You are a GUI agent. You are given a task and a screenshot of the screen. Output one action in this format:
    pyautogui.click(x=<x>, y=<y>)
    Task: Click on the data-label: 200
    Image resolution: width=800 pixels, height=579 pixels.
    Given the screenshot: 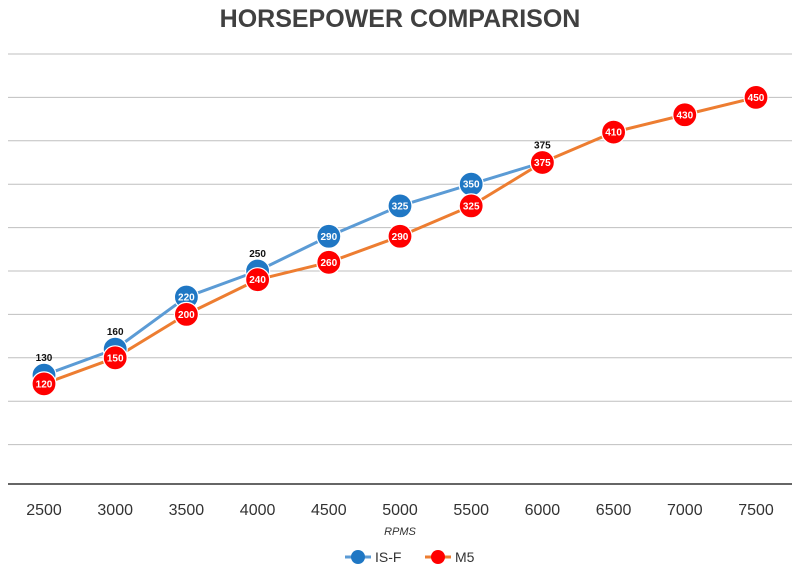 What is the action you would take?
    pyautogui.click(x=186, y=315)
    